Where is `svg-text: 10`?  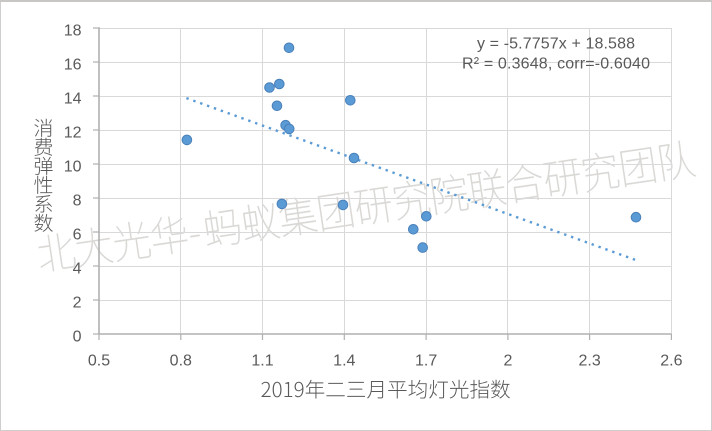 svg-text: 10 is located at coordinates (73, 167).